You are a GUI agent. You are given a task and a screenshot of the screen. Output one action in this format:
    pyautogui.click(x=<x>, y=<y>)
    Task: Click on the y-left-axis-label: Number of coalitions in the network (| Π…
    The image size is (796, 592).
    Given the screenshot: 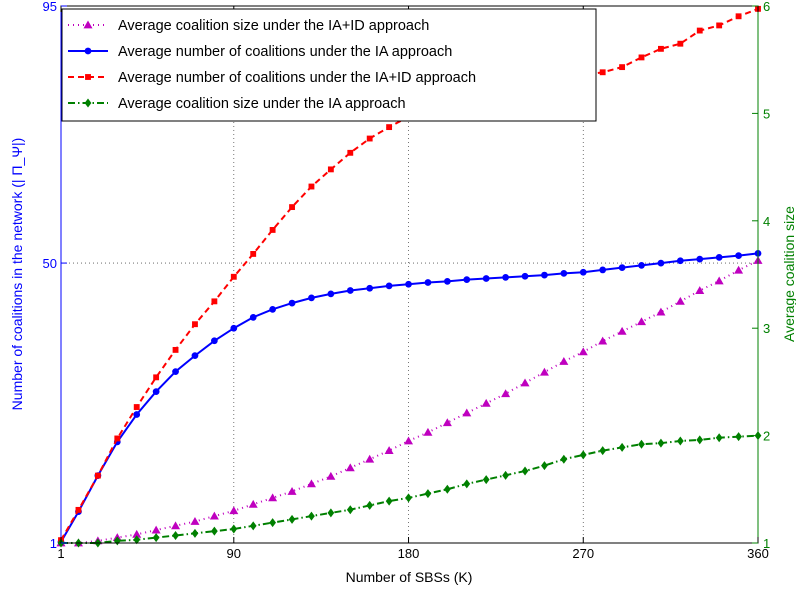 What is the action you would take?
    pyautogui.click(x=17, y=274)
    